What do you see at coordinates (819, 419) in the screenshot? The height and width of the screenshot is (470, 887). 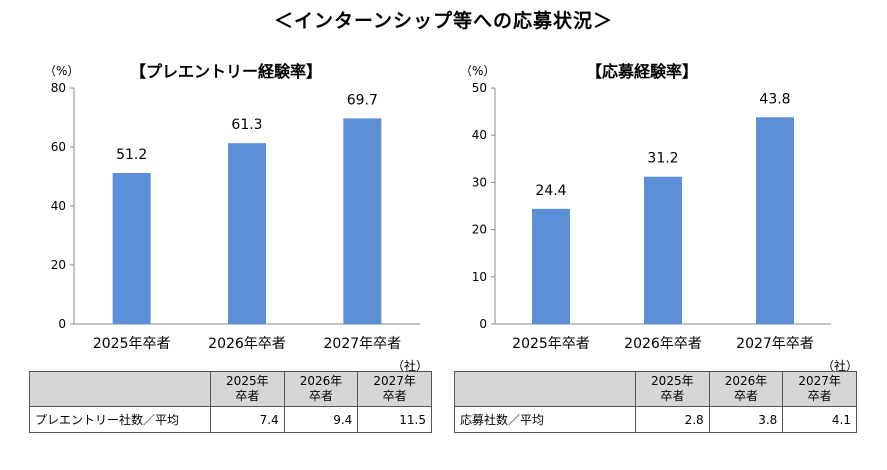 I see `table-cell: 4.1` at bounding box center [819, 419].